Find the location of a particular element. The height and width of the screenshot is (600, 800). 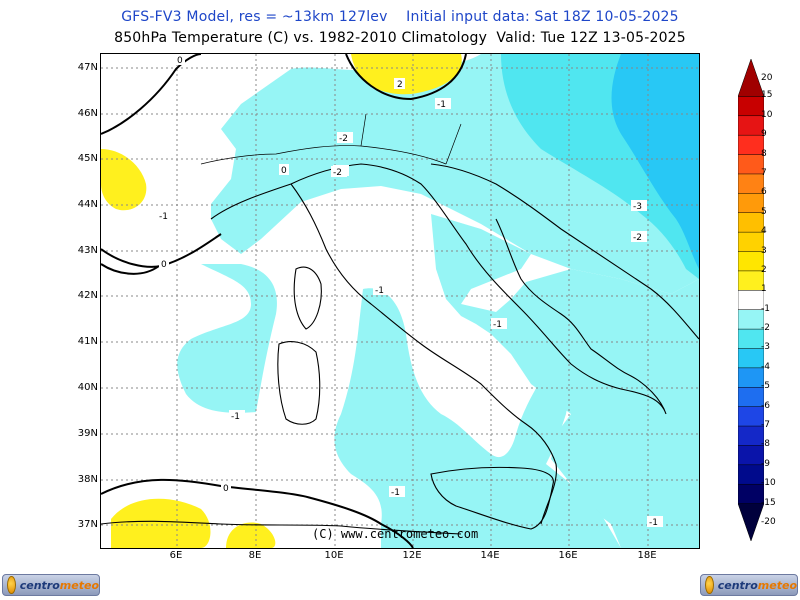

colorbar-tick-label: 20 is located at coordinates (767, 78).